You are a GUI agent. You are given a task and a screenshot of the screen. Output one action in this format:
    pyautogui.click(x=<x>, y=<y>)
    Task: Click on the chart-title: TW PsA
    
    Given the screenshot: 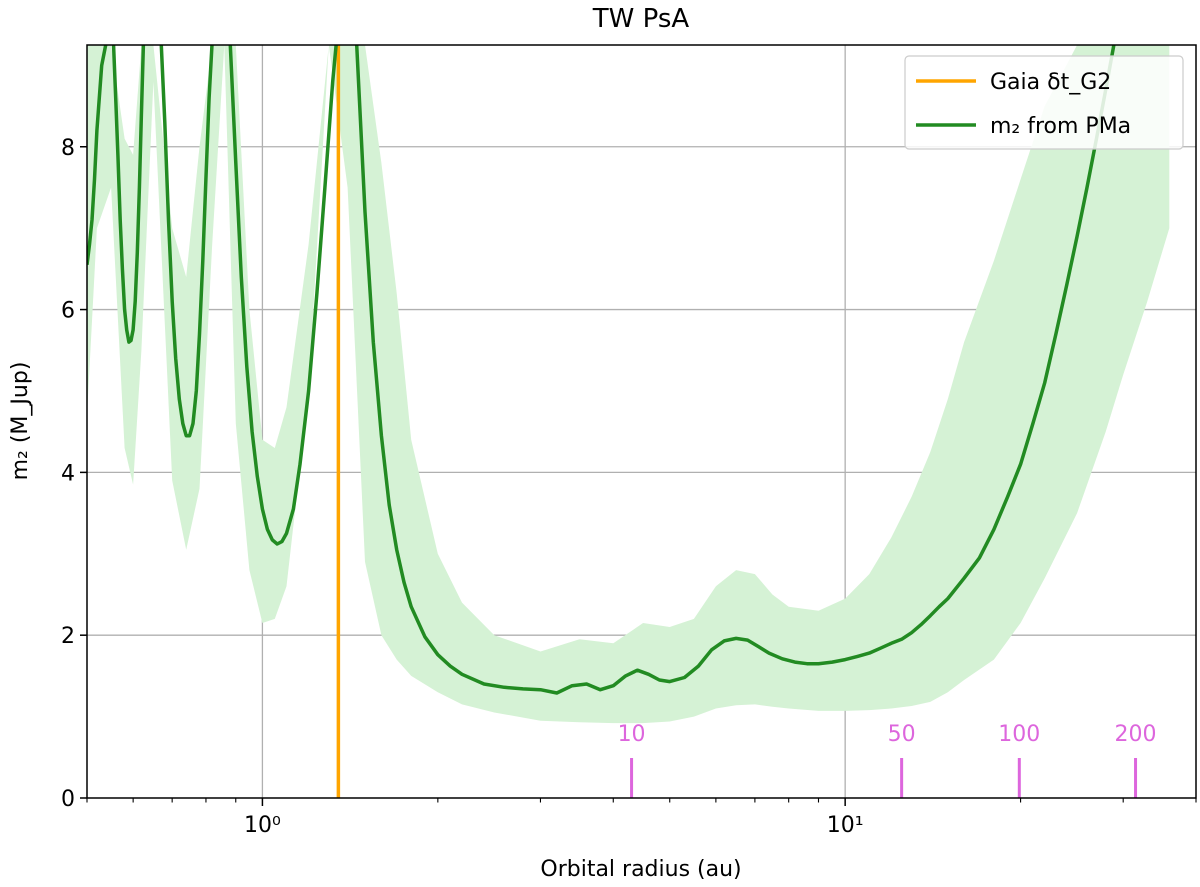 What is the action you would take?
    pyautogui.click(x=641, y=19)
    